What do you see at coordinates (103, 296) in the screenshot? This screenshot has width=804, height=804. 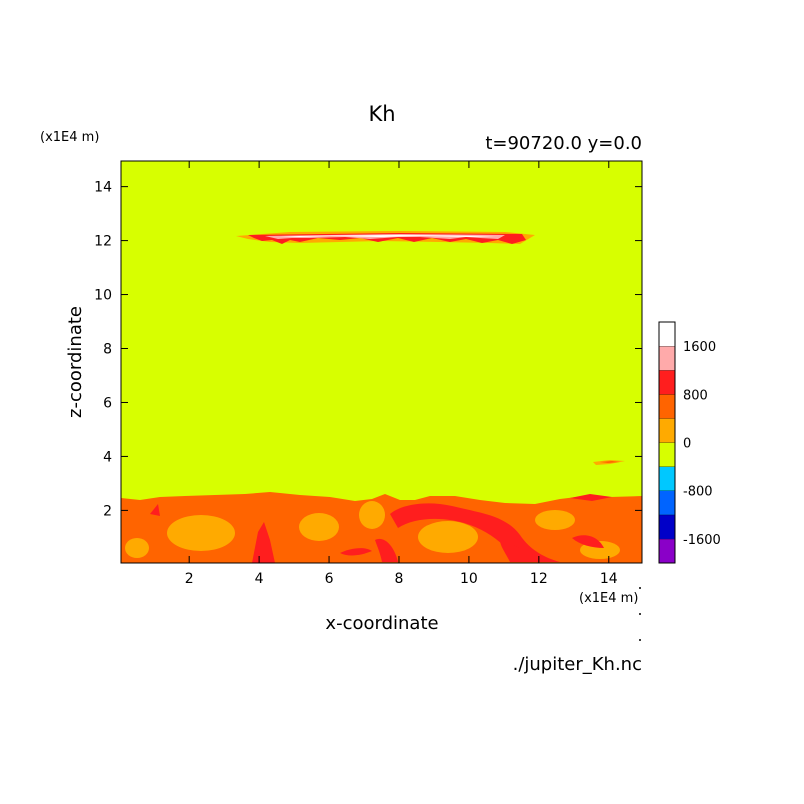 I see `y-tick-label: 10` at bounding box center [103, 296].